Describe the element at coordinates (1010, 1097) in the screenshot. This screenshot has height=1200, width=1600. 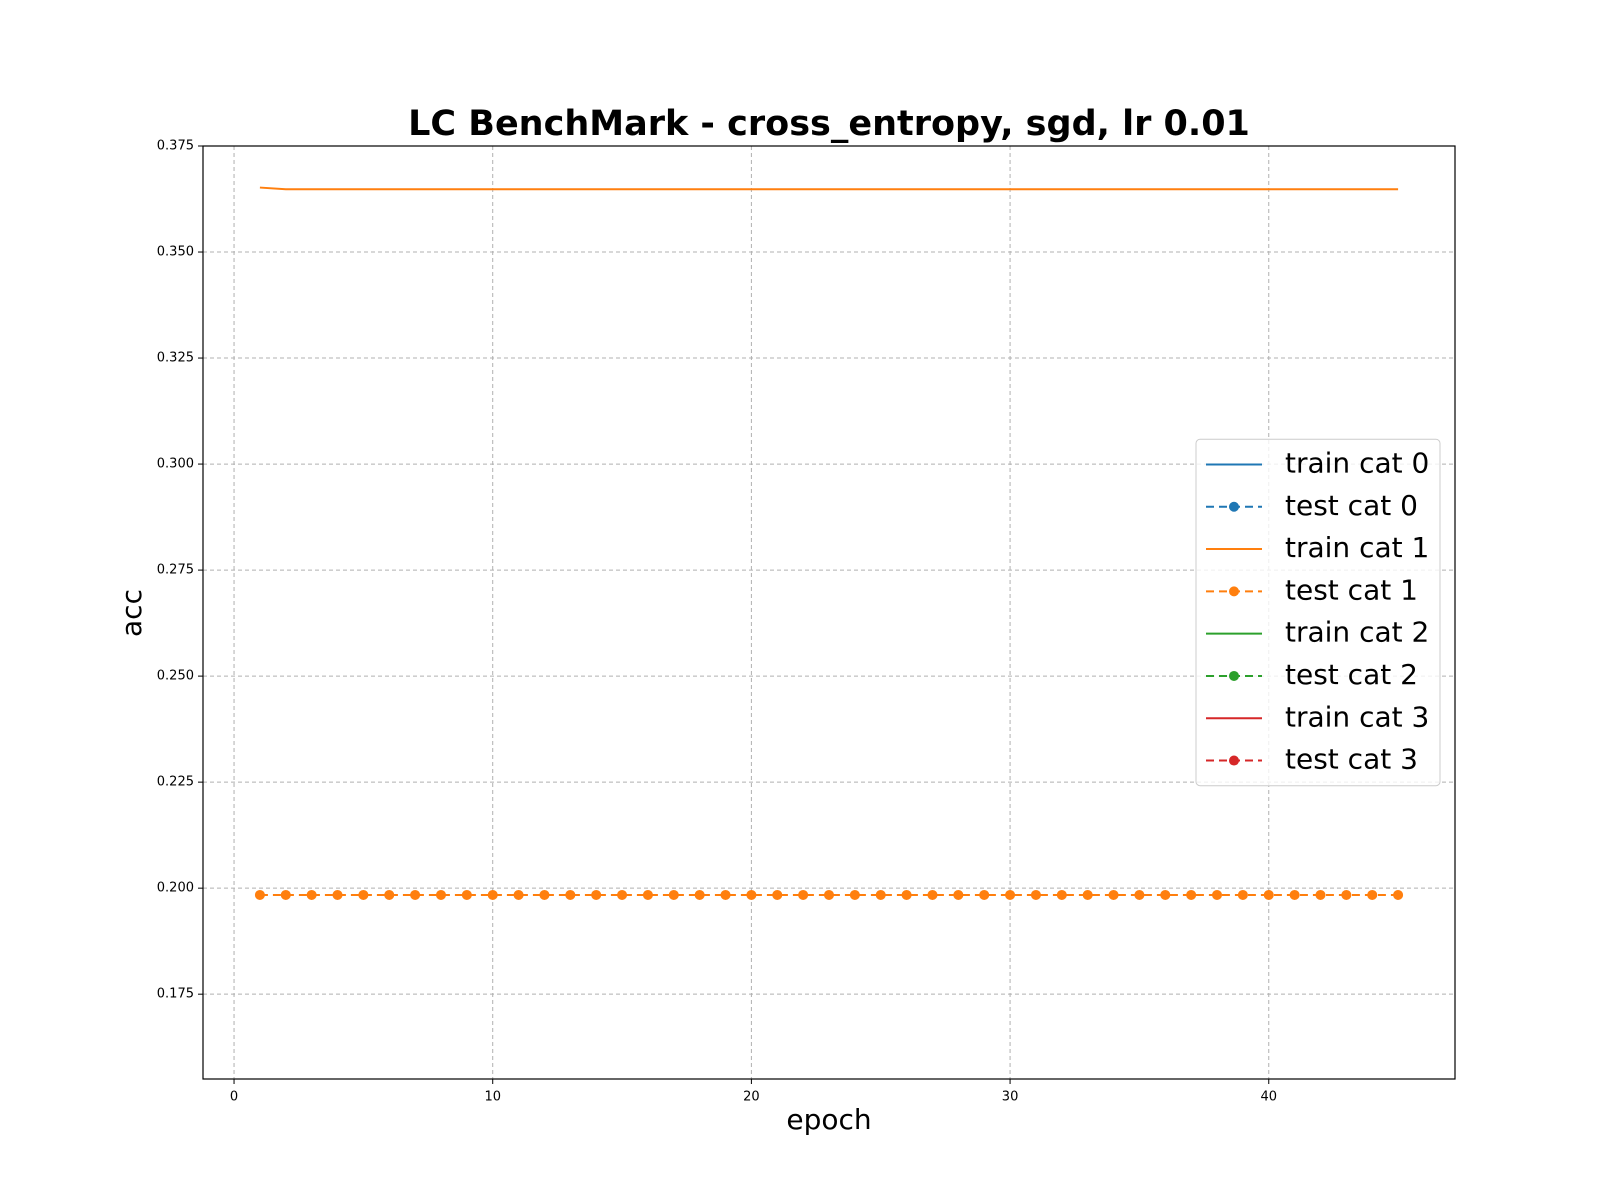
I see `x-tick-label: 30` at that location.